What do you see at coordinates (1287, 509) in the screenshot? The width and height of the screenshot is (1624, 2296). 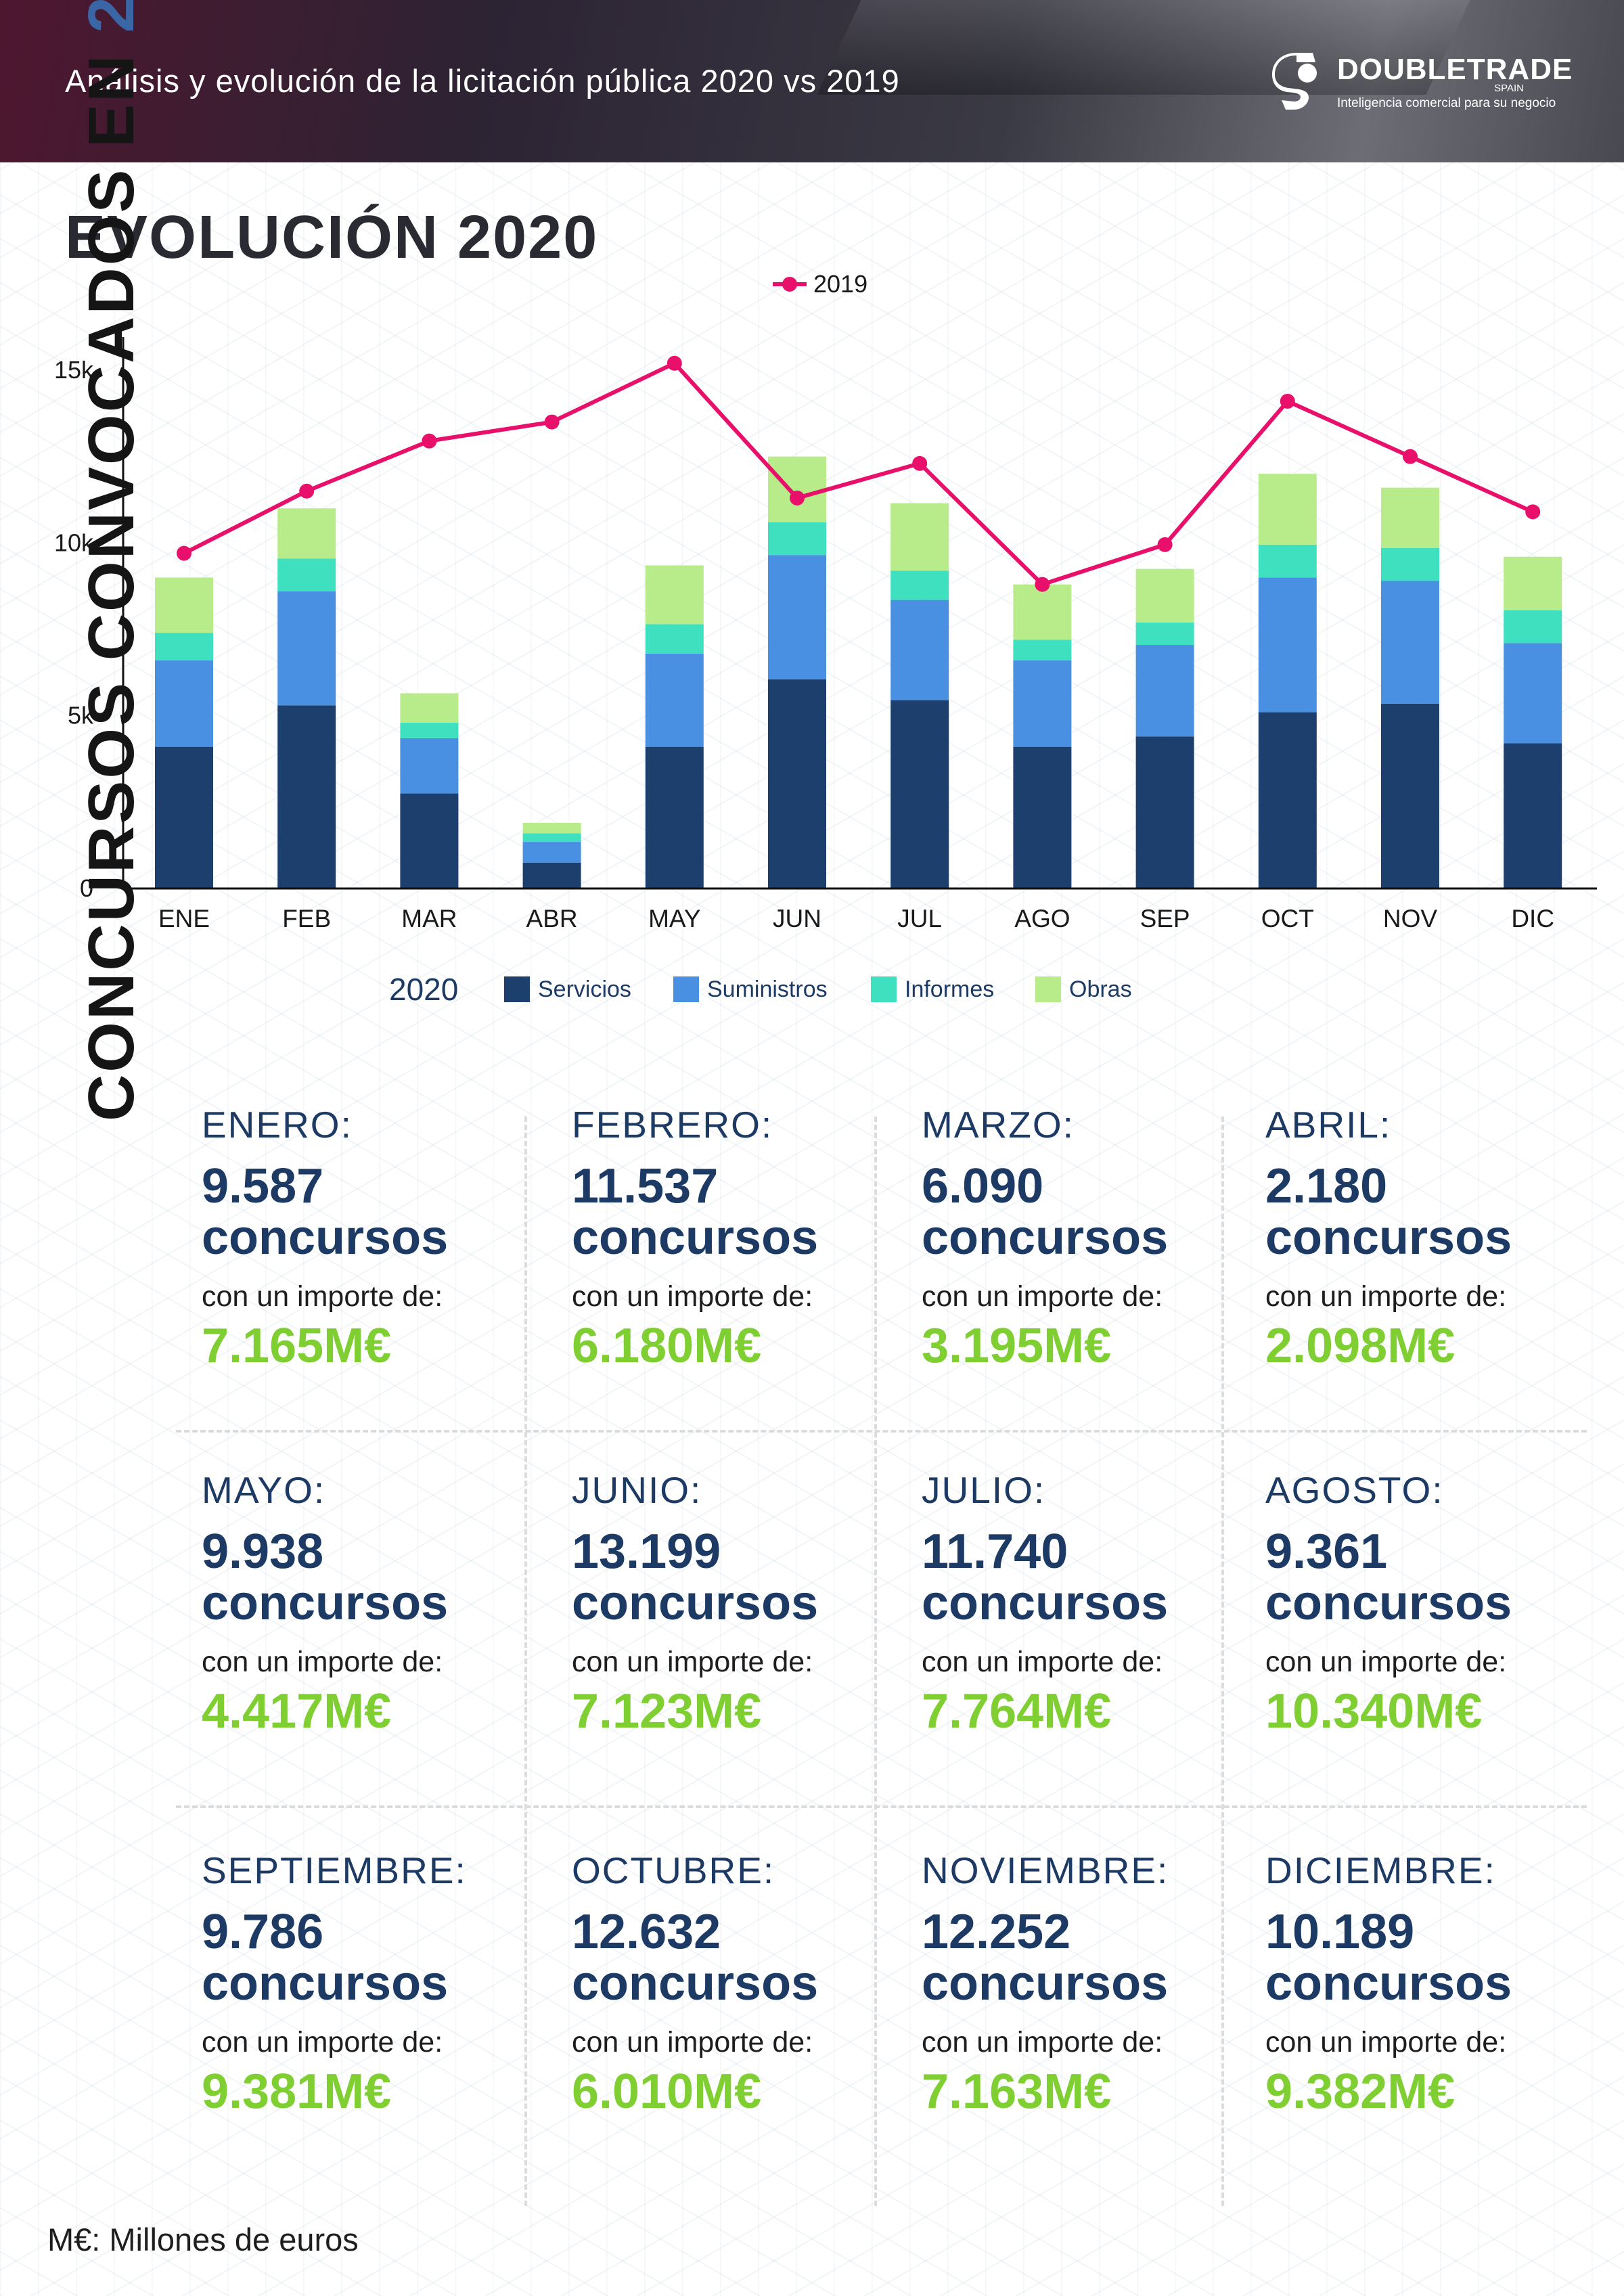 I see `bar-segment-obras-oct` at bounding box center [1287, 509].